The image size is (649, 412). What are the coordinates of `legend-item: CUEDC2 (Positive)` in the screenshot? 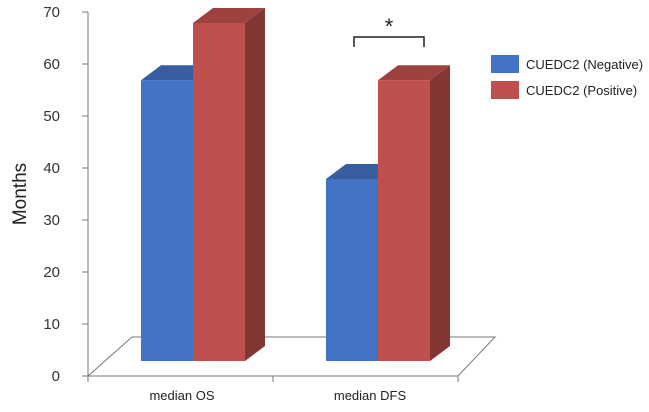 It's located at (564, 90).